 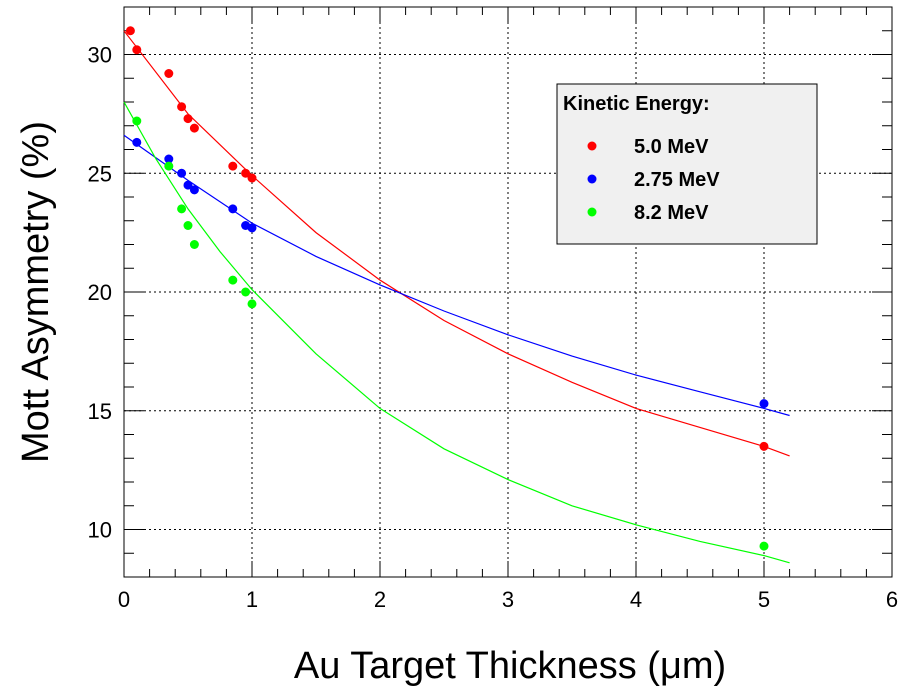 What do you see at coordinates (671, 147) in the screenshot?
I see `legend-label: 5.0 MeV` at bounding box center [671, 147].